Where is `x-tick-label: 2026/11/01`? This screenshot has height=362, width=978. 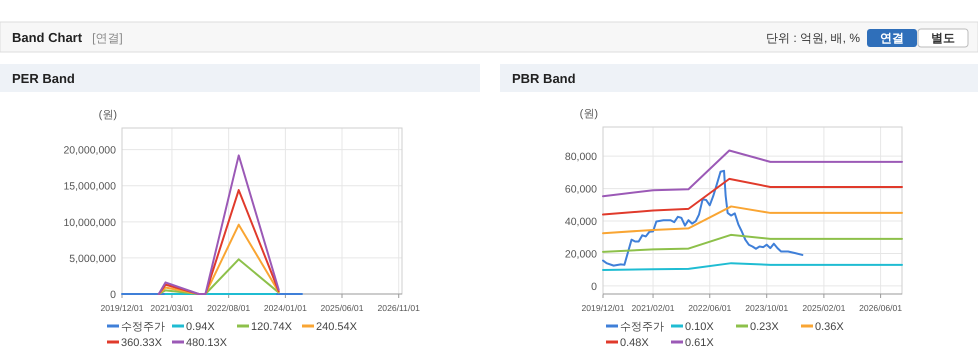 x-tick-label: 2026/11/01 is located at coordinates (399, 308).